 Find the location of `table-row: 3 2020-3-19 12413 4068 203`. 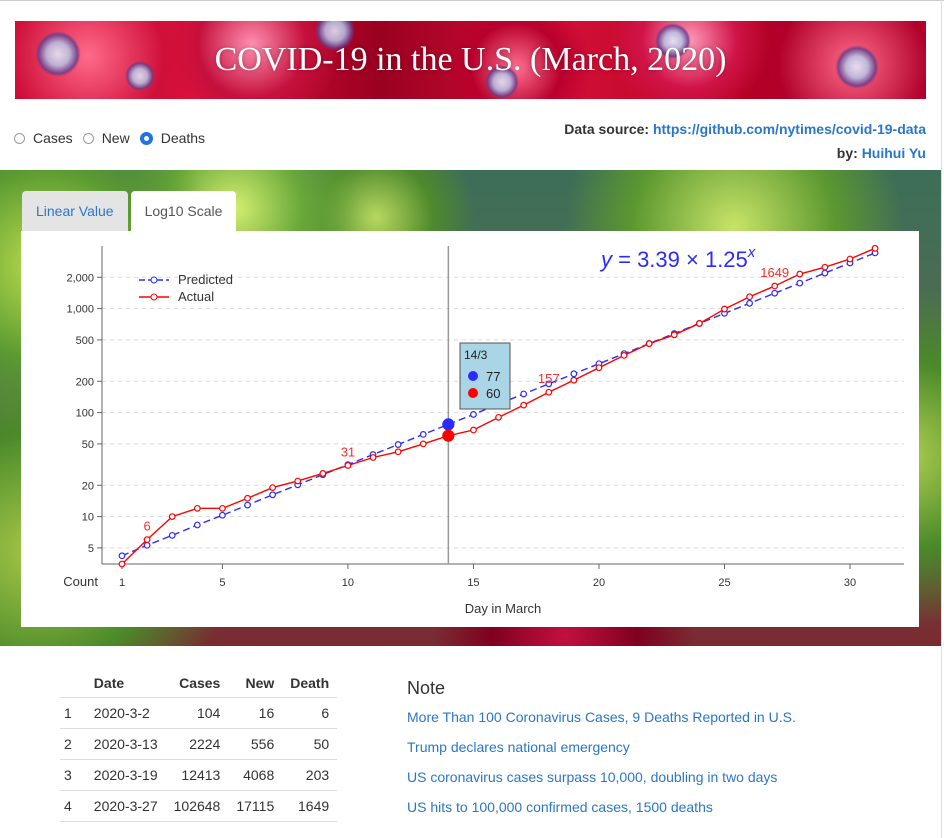

table-row: 3 2020-3-19 12413 4068 203 is located at coordinates (199, 775).